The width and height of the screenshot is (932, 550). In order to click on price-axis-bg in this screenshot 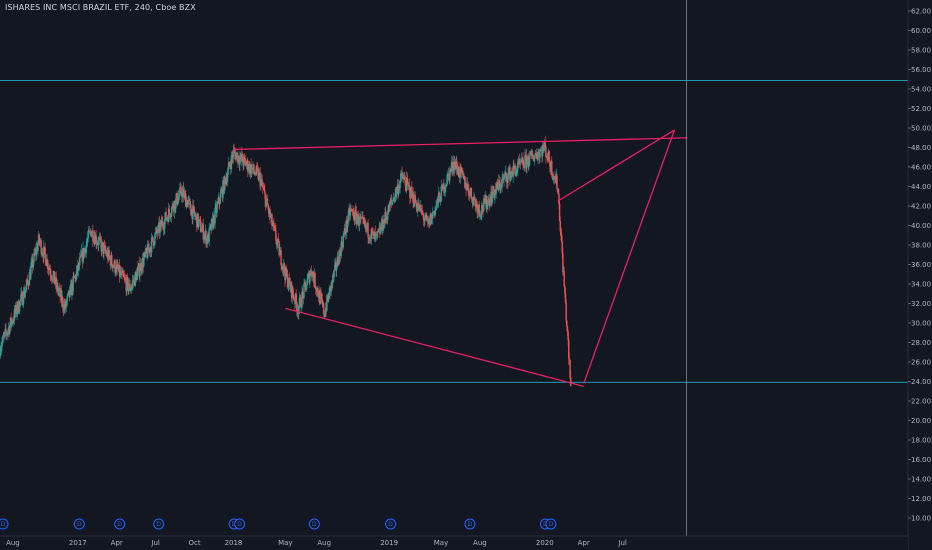, I will do `click(920, 275)`.